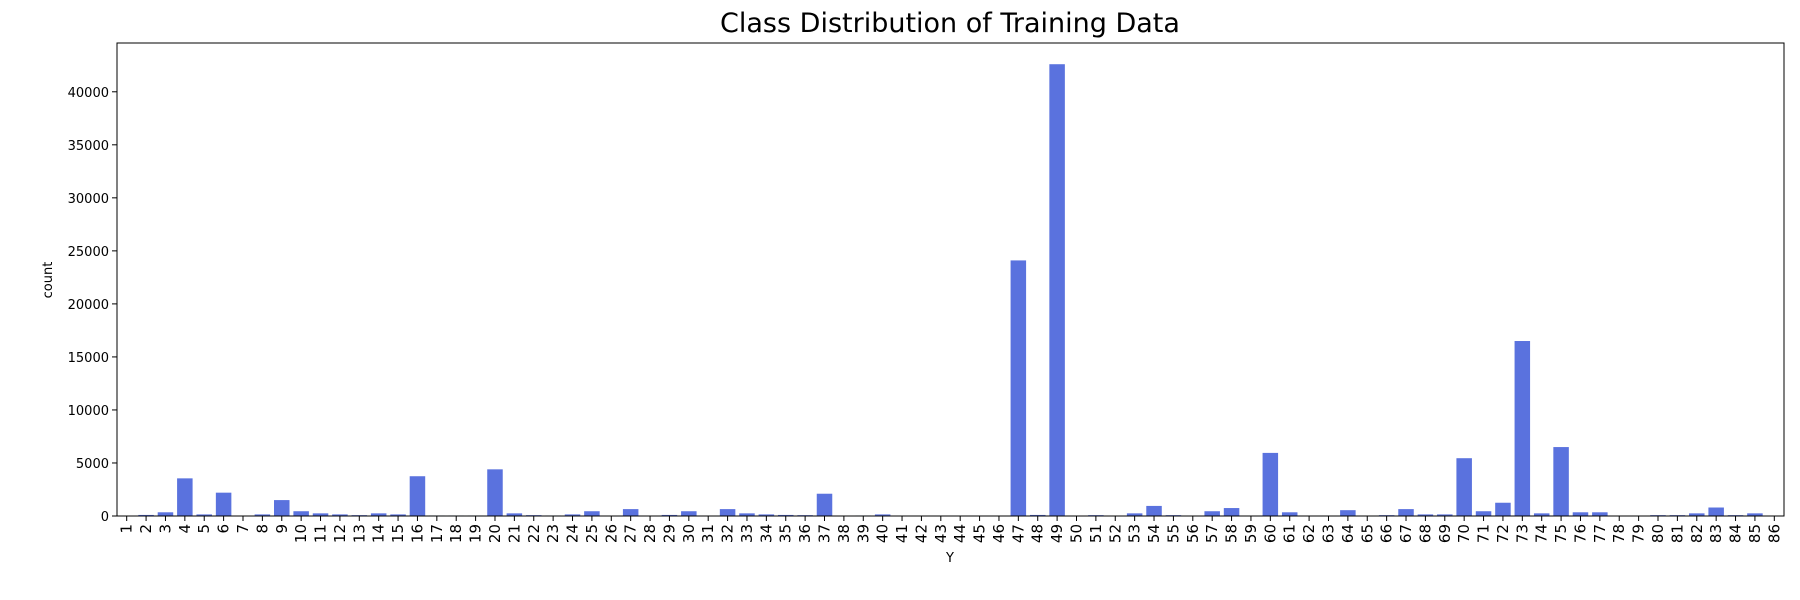 The image size is (1800, 600). What do you see at coordinates (92, 464) in the screenshot?
I see `y-tick-label: 5000` at bounding box center [92, 464].